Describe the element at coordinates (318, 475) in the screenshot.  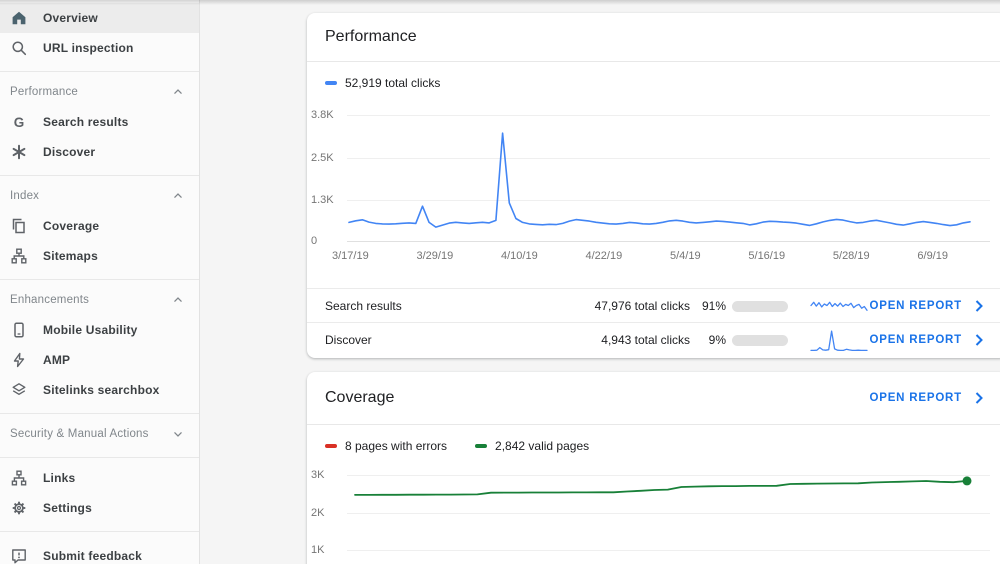
I see `axis-tick-label: 3K` at that location.